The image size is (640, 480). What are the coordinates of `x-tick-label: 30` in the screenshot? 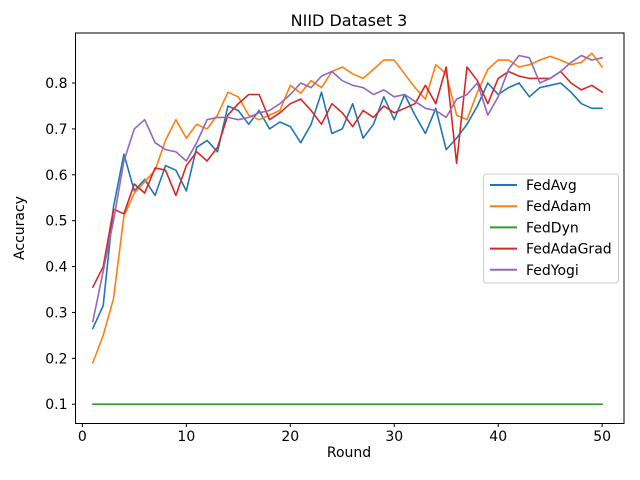 It's located at (394, 437).